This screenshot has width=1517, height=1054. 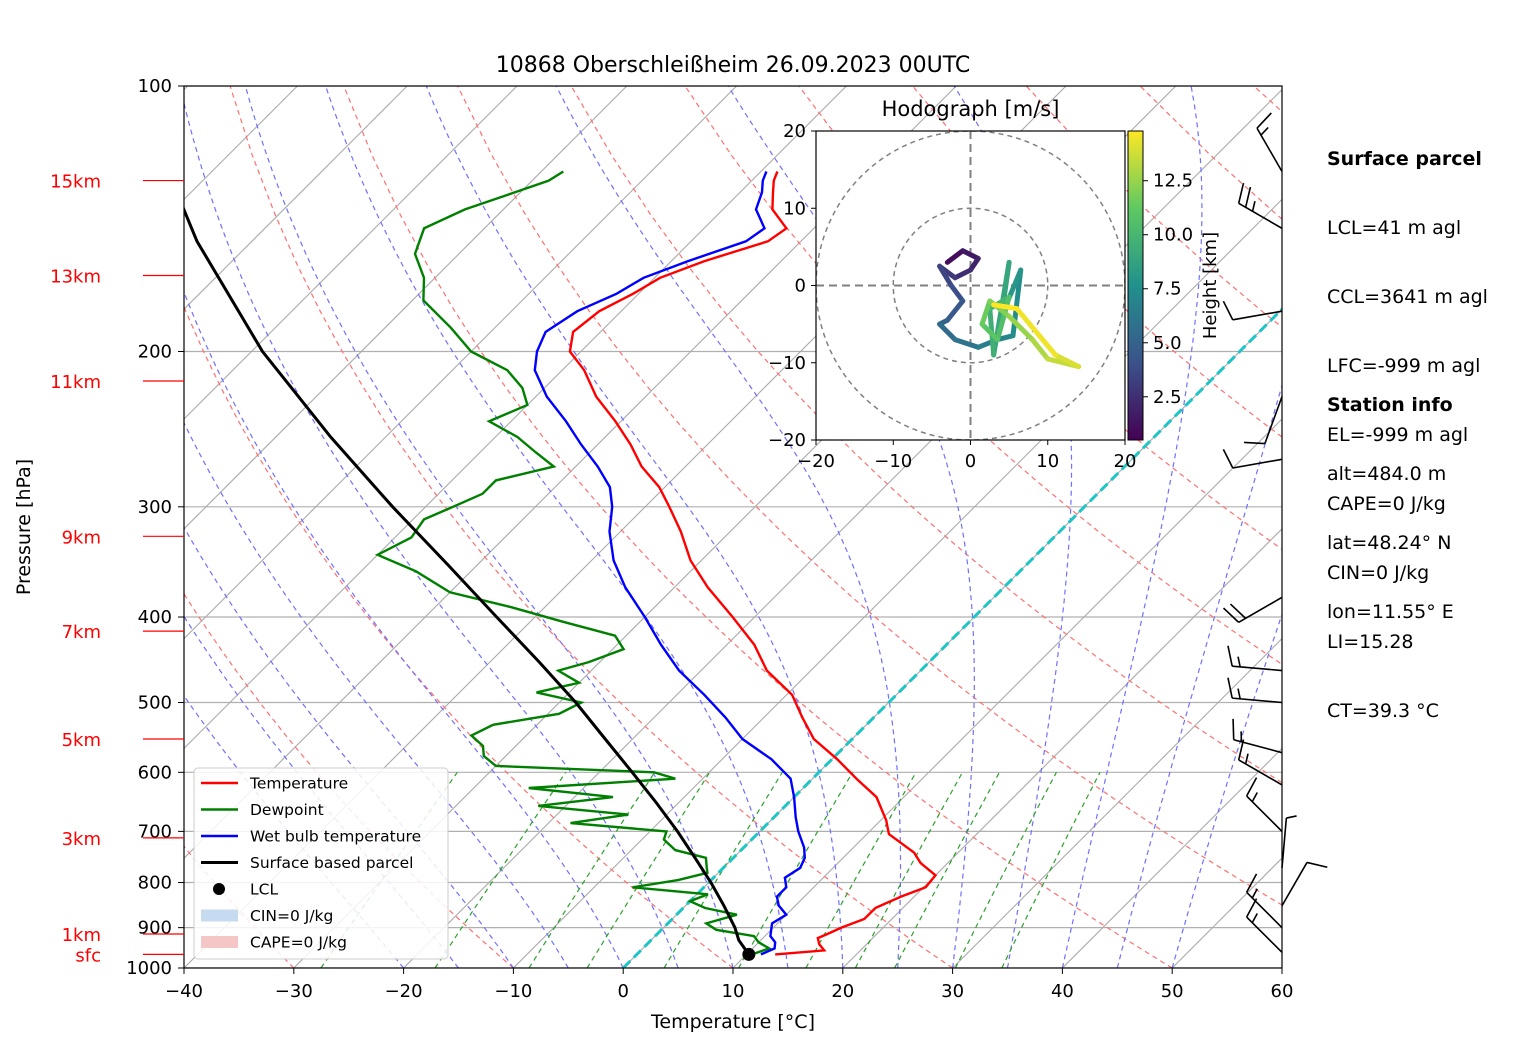 What do you see at coordinates (155, 507) in the screenshot?
I see `y-tick-label: 300` at bounding box center [155, 507].